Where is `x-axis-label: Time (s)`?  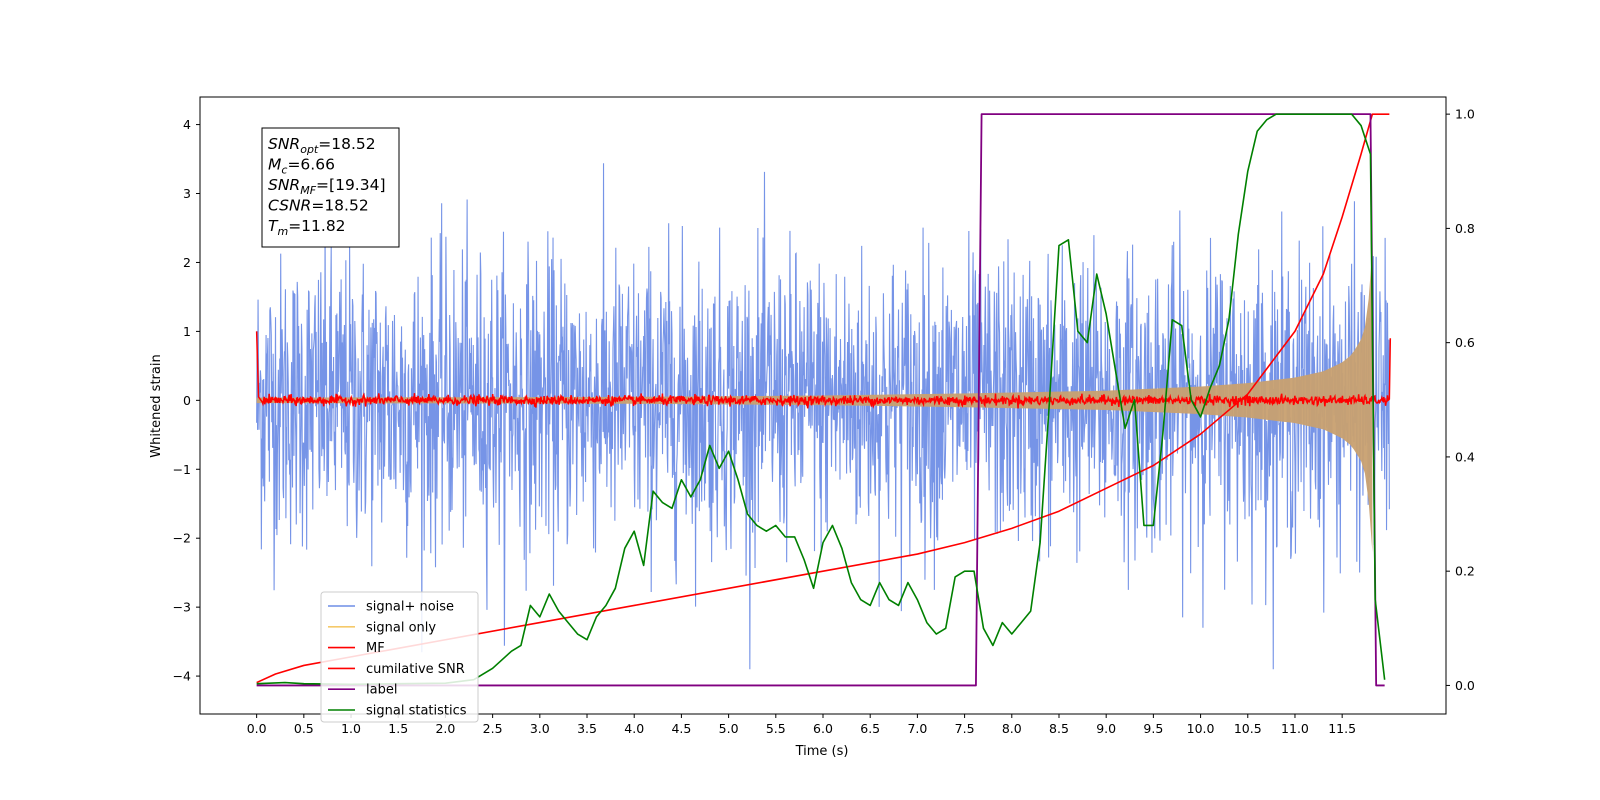
x-axis-label: Time (s) is located at coordinates (822, 751).